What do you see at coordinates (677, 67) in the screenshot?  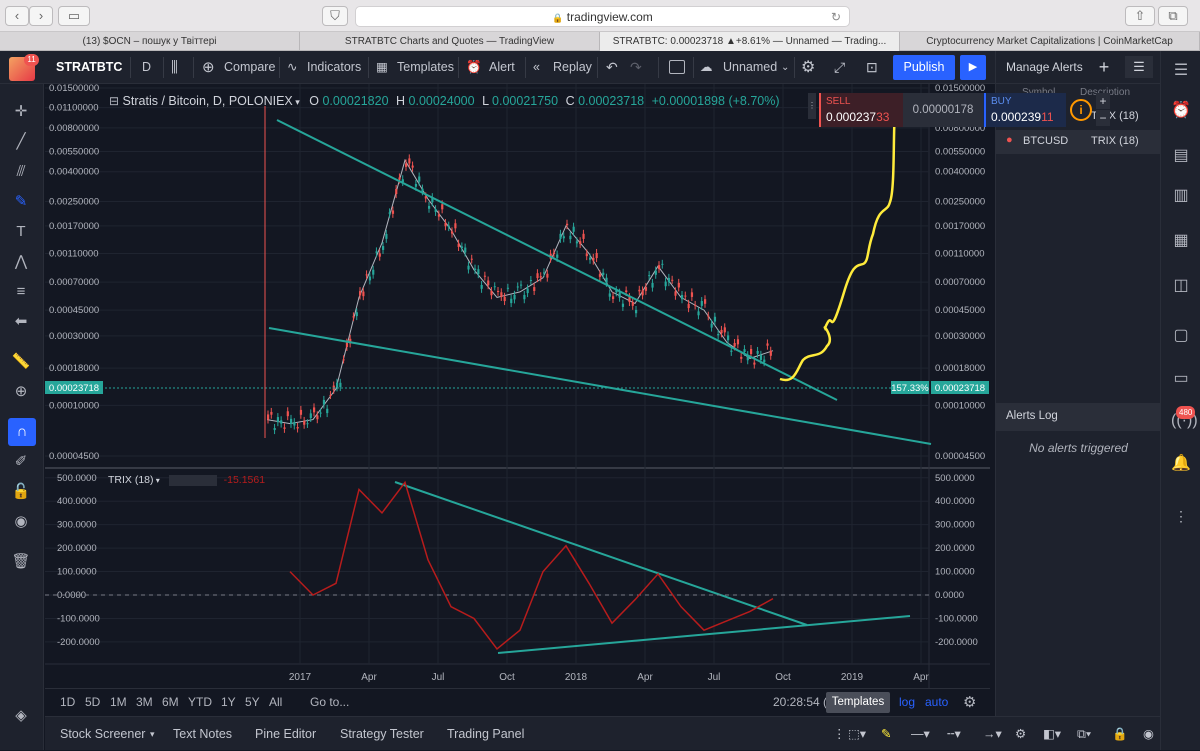 I see `fullscreen-layout-icon` at bounding box center [677, 67].